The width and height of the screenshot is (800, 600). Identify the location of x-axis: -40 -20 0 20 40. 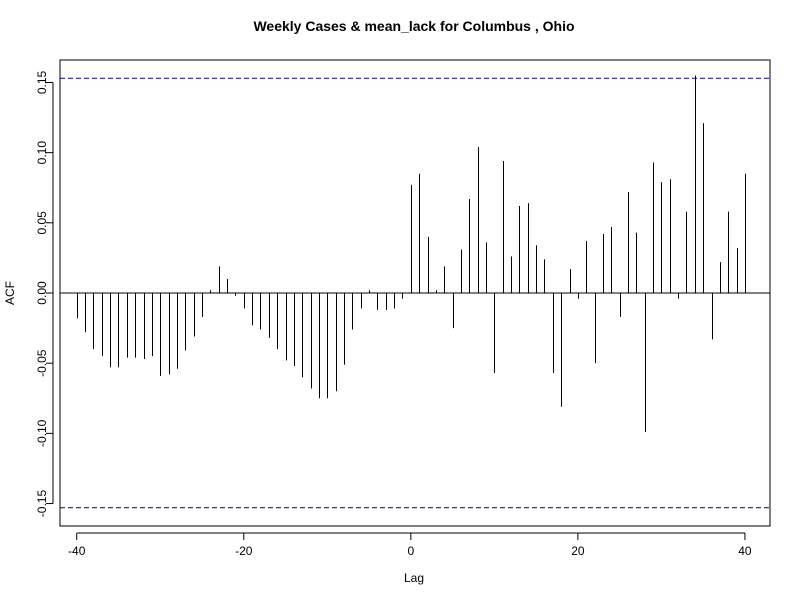
(410, 545).